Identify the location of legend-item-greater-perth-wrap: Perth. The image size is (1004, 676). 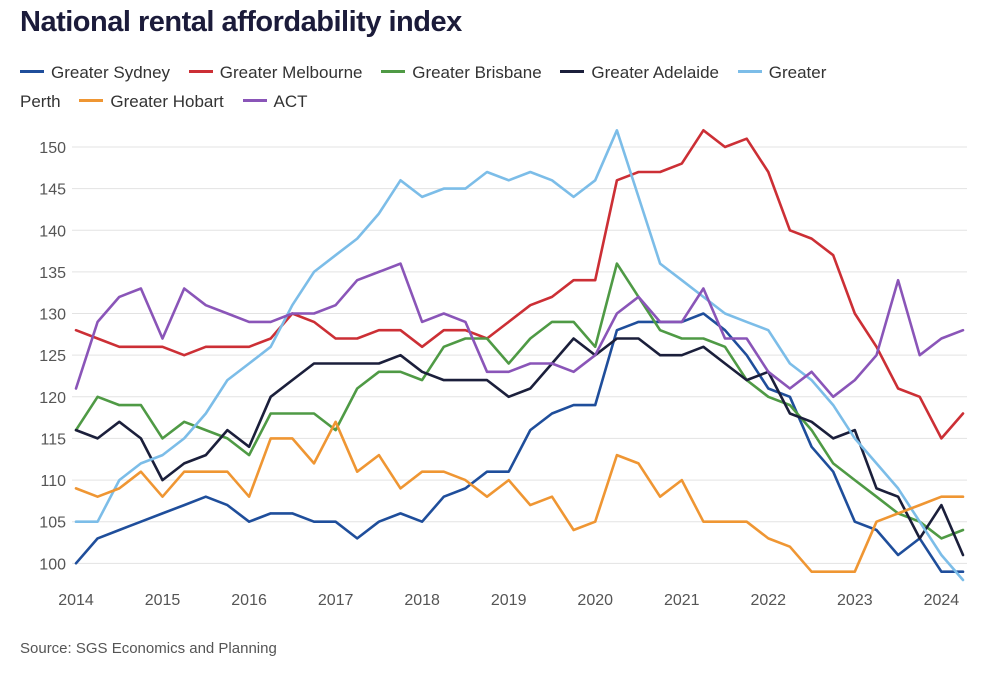
(40, 101).